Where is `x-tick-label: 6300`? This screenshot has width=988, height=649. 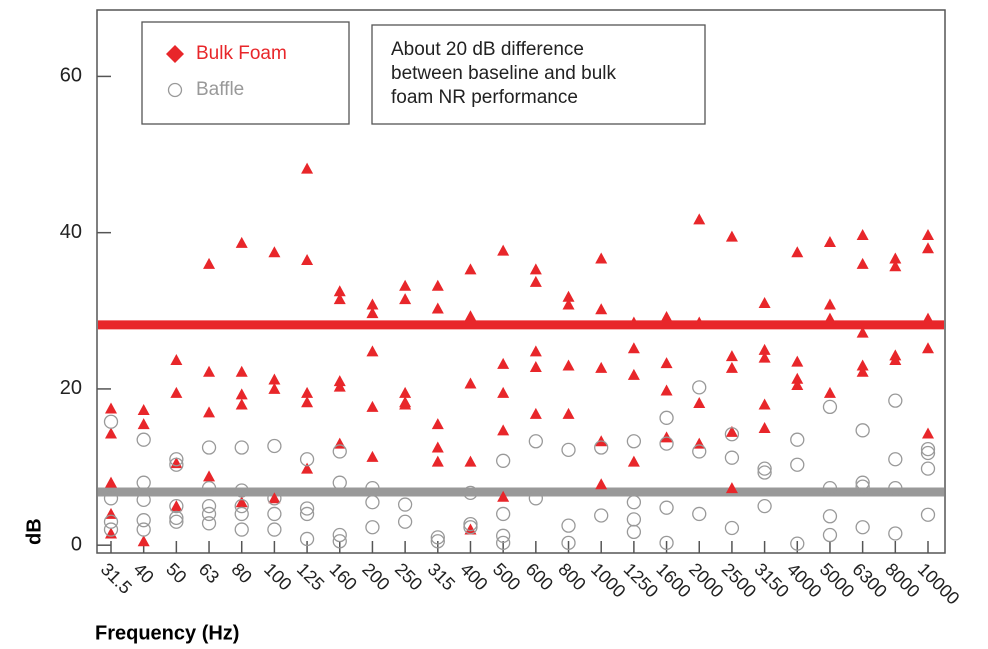 x-tick-label: 6300 is located at coordinates (869, 580).